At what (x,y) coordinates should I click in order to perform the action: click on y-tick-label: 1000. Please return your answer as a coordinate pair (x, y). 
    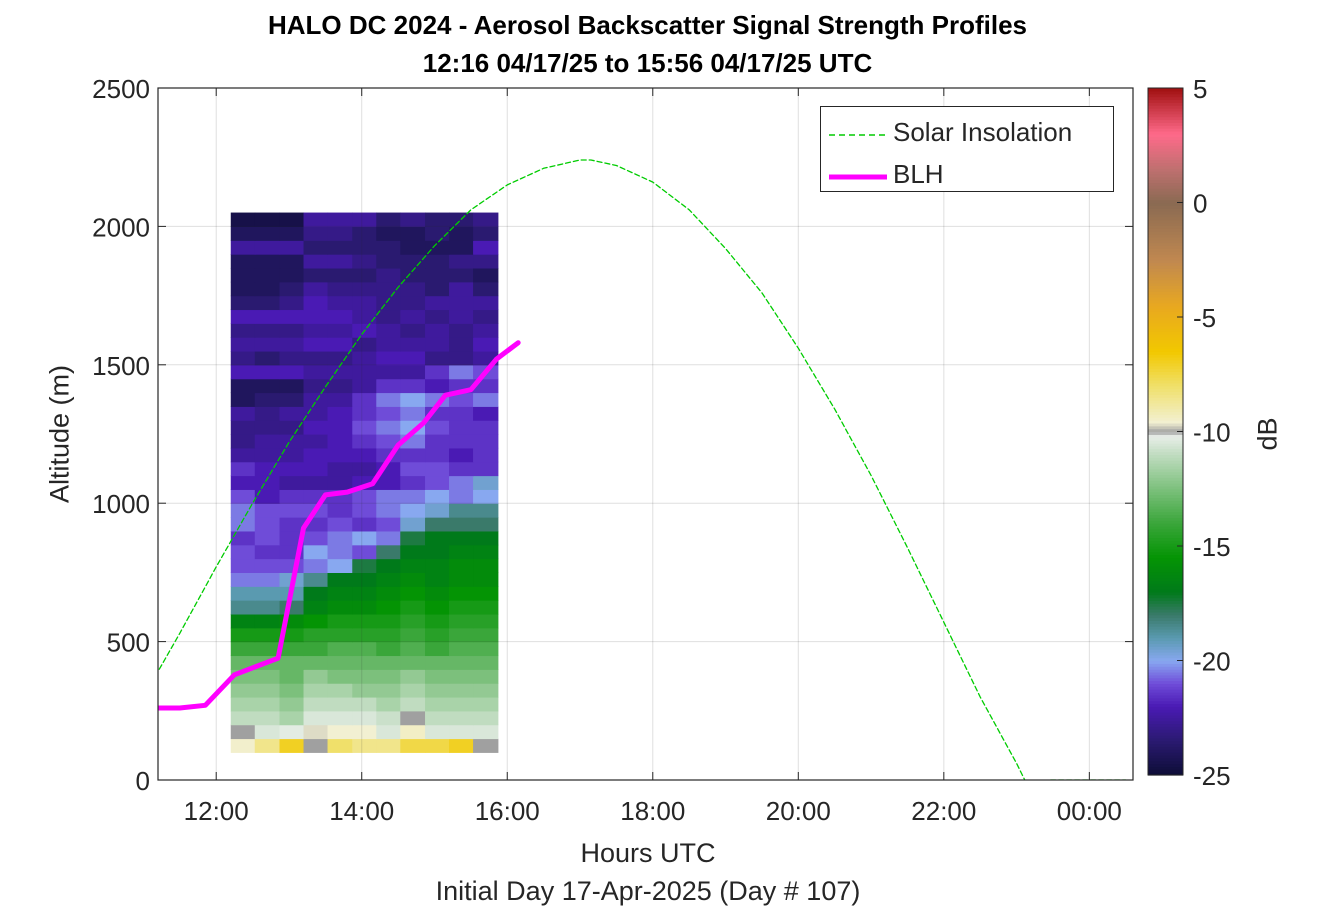
    Looking at the image, I should click on (121, 504).